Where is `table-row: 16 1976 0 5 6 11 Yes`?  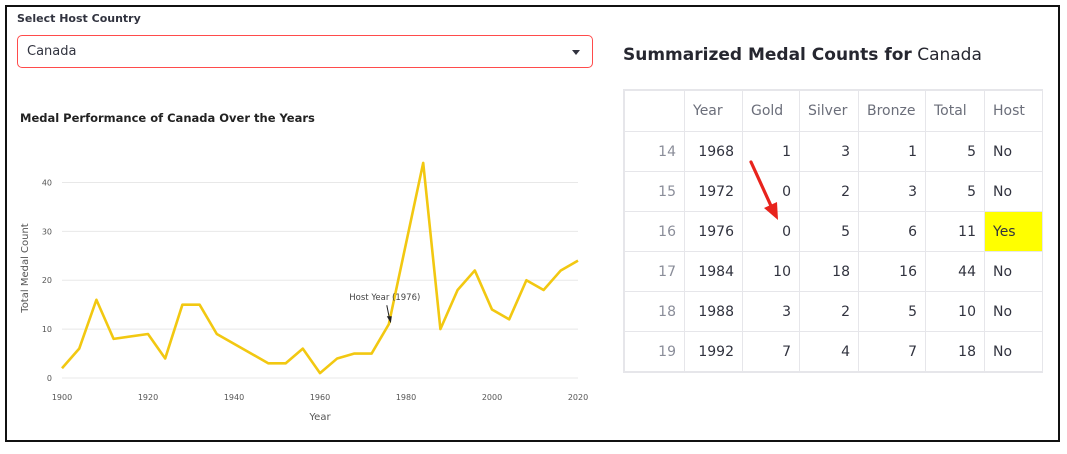
table-row: 16 1976 0 5 6 11 Yes is located at coordinates (833, 231).